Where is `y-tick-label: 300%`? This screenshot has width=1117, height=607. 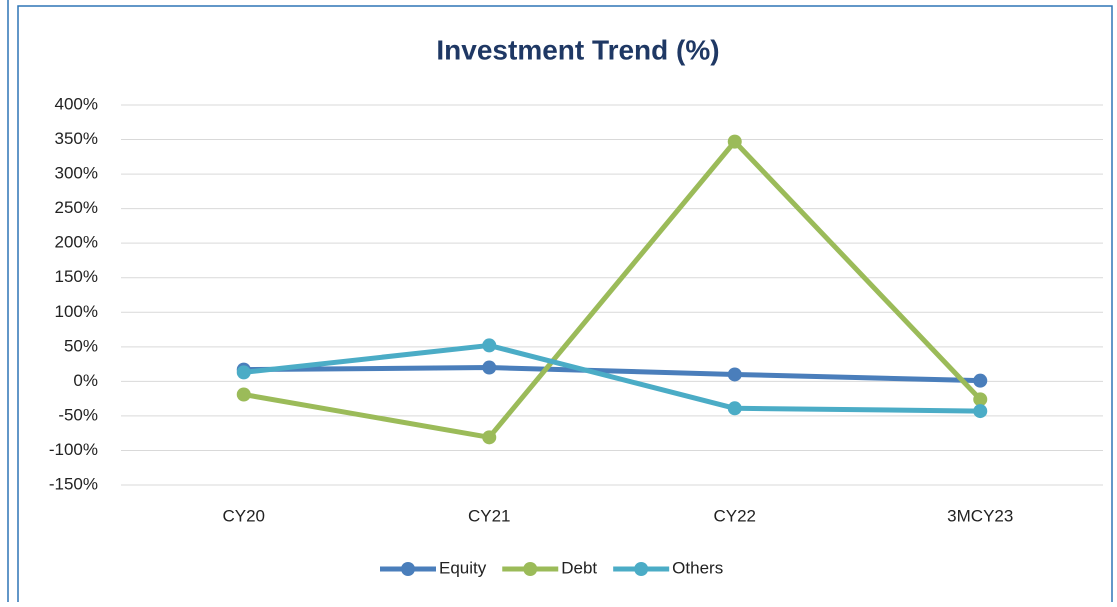
y-tick-label: 300% is located at coordinates (76, 173).